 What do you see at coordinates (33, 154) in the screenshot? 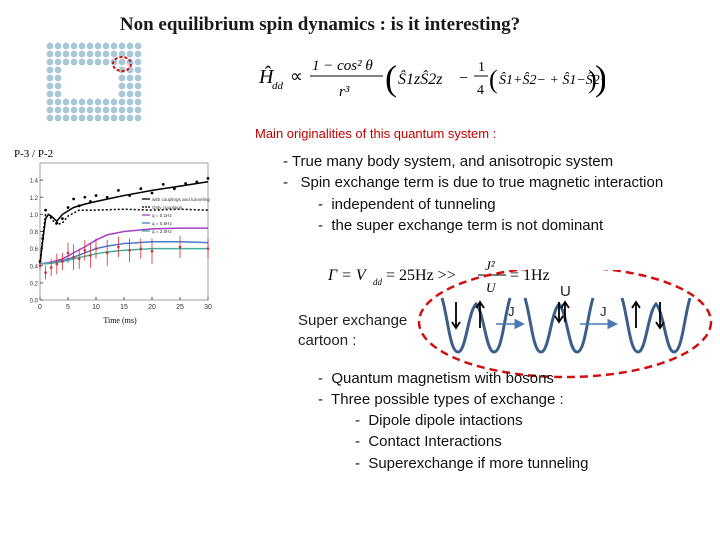
I see `chart-ylabel: P-3 / P-2` at bounding box center [33, 154].